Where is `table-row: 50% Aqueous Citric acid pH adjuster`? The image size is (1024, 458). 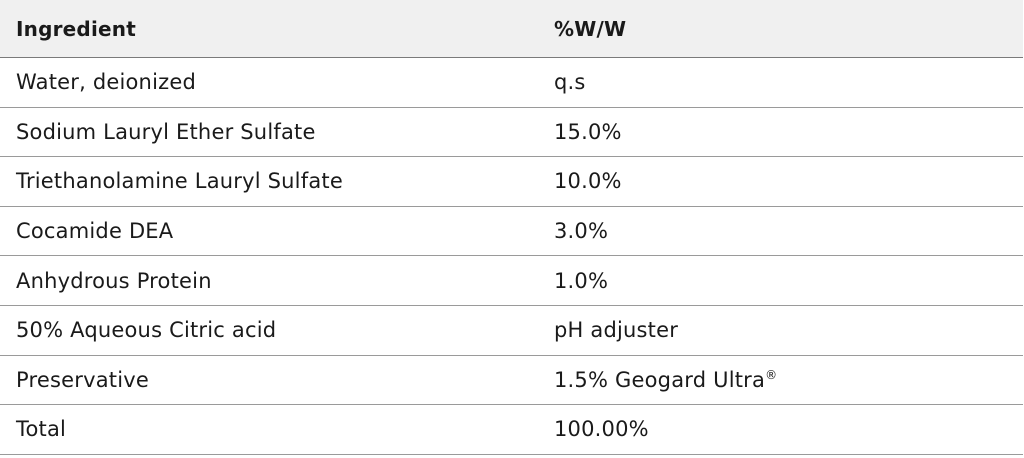
table-row: 50% Aqueous Citric acid pH adjuster is located at coordinates (511, 331).